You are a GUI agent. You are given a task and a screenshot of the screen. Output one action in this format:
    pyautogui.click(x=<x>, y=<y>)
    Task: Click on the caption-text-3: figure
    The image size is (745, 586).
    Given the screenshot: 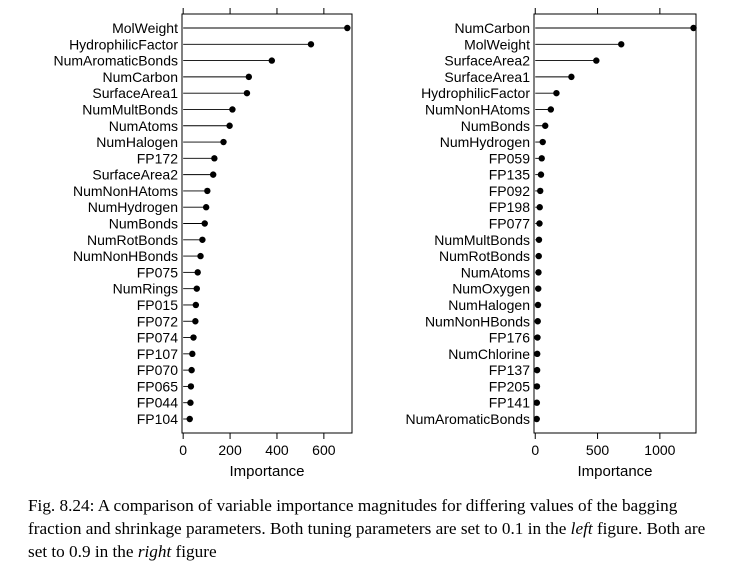 What is the action you would take?
    pyautogui.click(x=194, y=551)
    